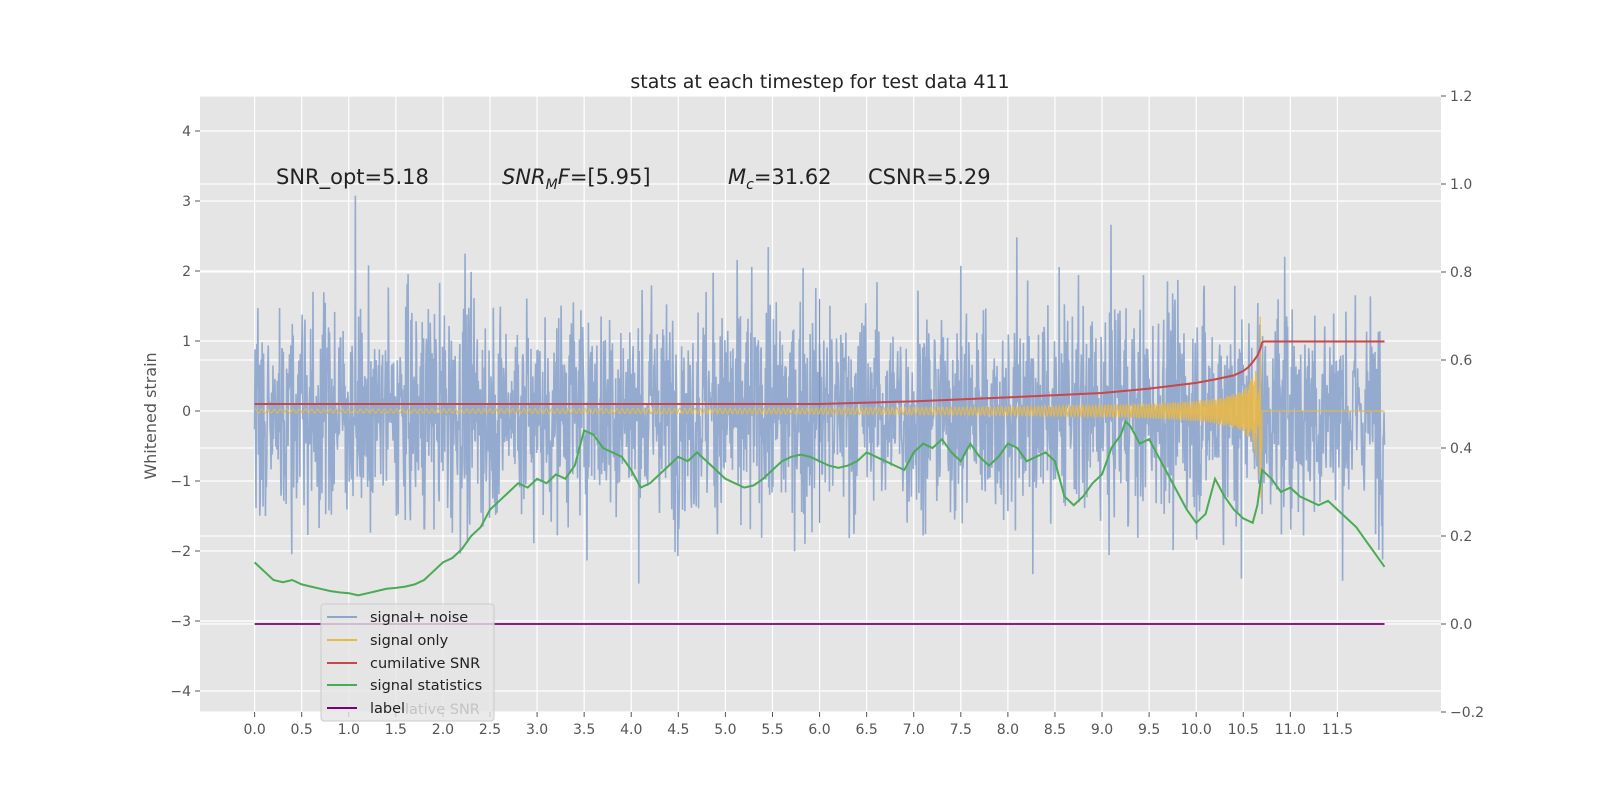  I want to click on legend-item-signal-only: signal only, so click(388, 641).